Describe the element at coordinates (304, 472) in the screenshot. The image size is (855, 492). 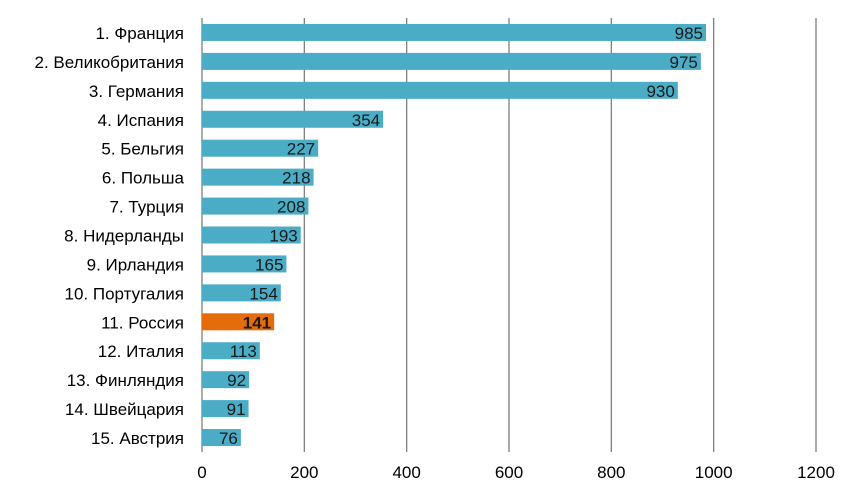
I see `x-tick-label: 200` at that location.